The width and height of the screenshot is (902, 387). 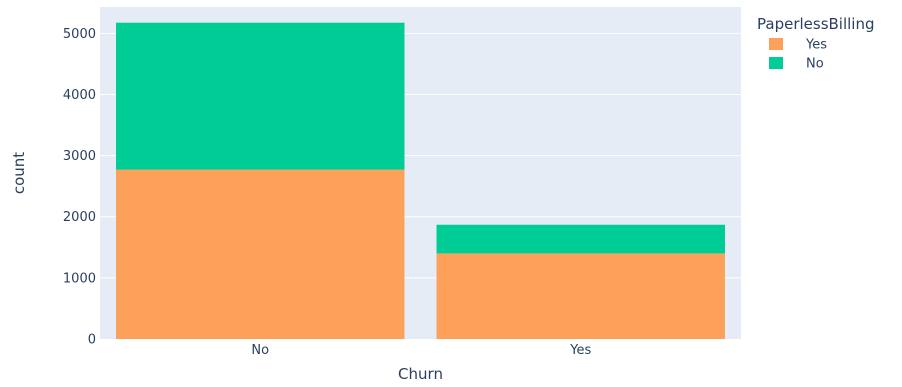 I want to click on bar-yes-series-no, so click(x=580, y=239).